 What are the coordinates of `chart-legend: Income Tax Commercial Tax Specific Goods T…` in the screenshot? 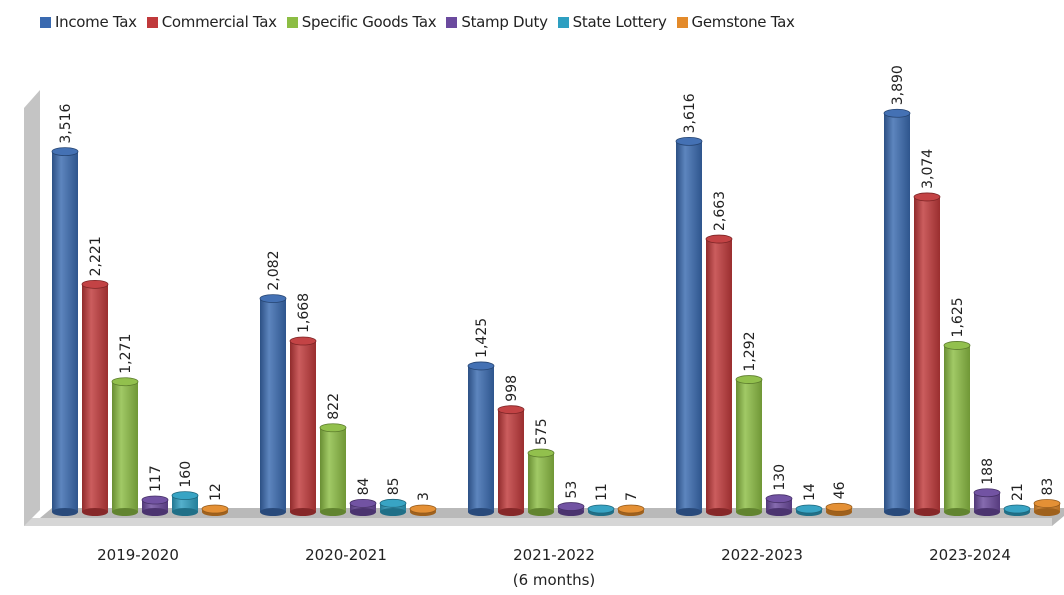 It's located at (422, 22).